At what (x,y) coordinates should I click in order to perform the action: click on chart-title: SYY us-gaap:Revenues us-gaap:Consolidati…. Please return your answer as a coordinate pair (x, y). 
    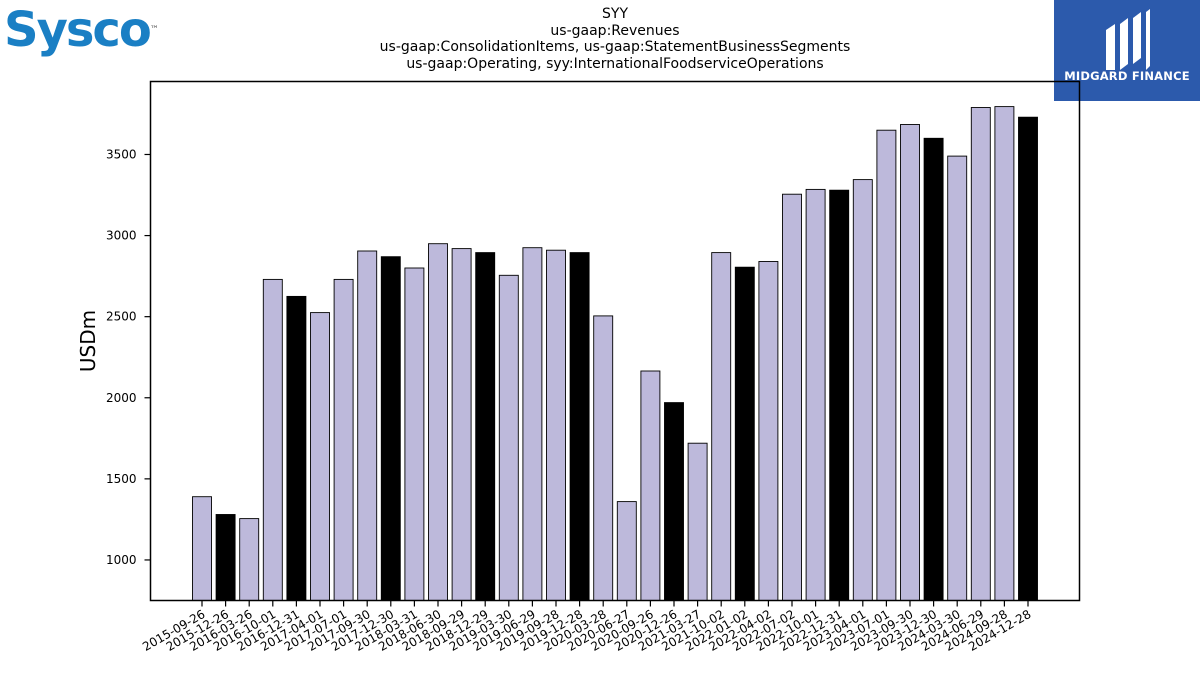
    Looking at the image, I should click on (615, 39).